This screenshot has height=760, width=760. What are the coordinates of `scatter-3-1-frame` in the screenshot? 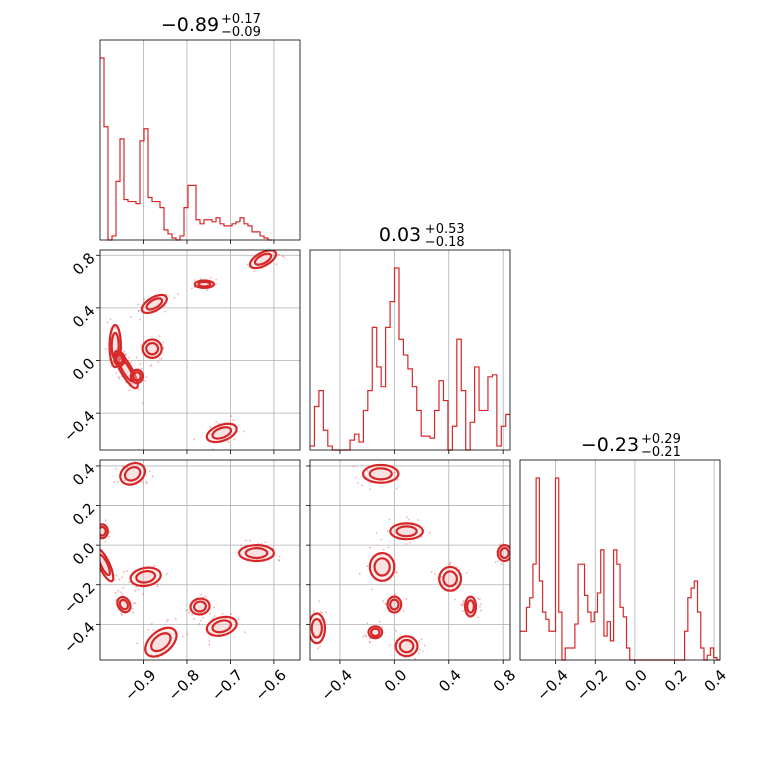 It's located at (200, 560).